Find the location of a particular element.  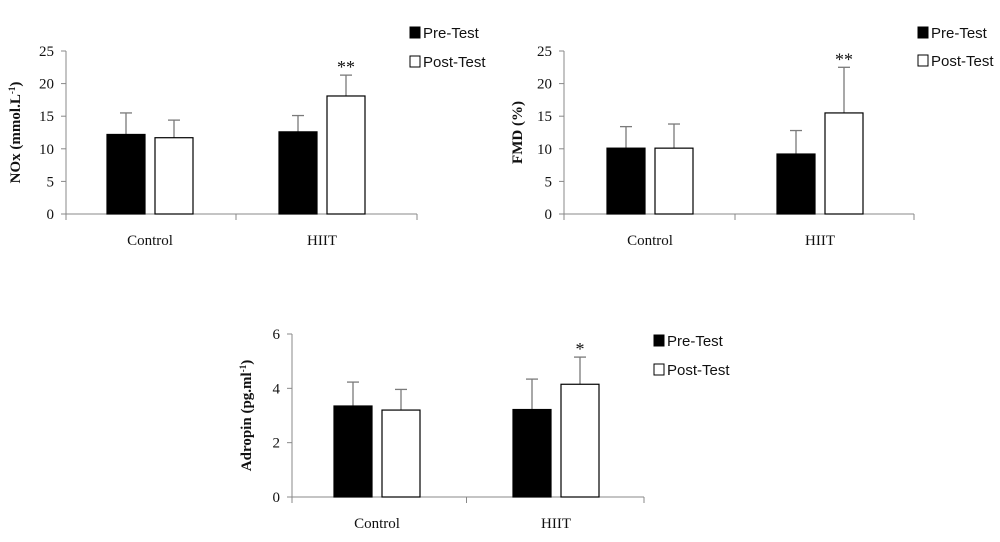

y-axis-label: Adropin (pg.ml-1) is located at coordinates (246, 415).